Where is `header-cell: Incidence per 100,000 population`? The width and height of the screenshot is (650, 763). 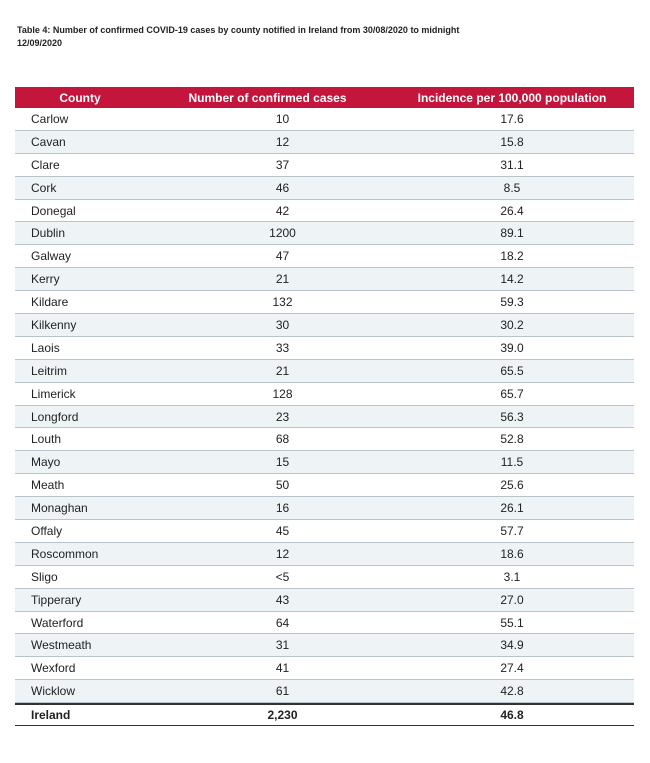
header-cell: Incidence per 100,000 population is located at coordinates (512, 97).